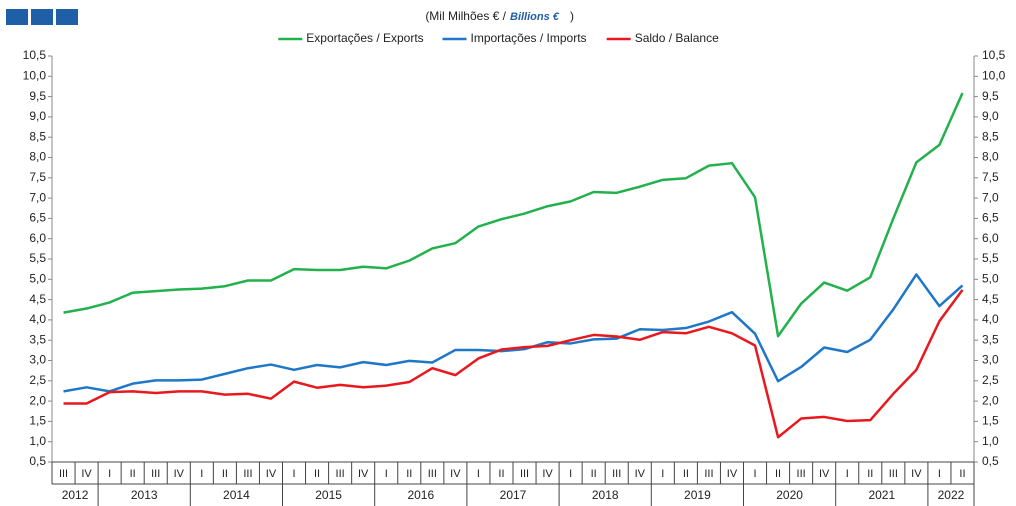 This screenshot has width=1016, height=506. I want to click on legend-label: Importações / Imports, so click(529, 38).